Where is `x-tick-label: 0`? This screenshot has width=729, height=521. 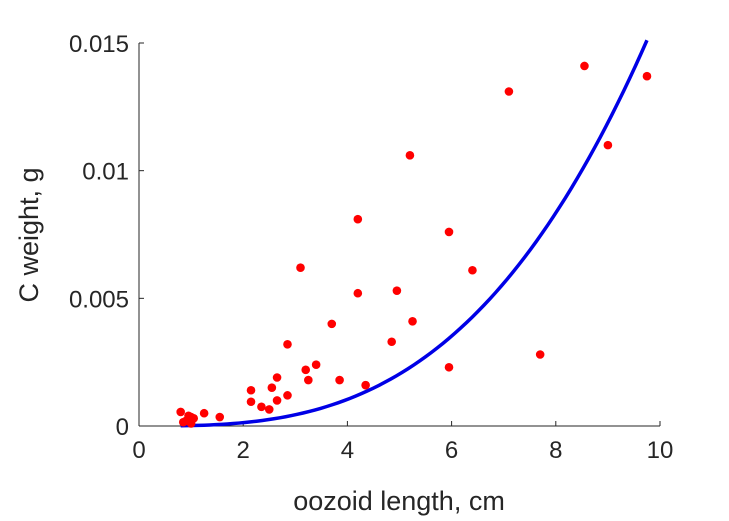 x-tick-label: 0 is located at coordinates (138, 450).